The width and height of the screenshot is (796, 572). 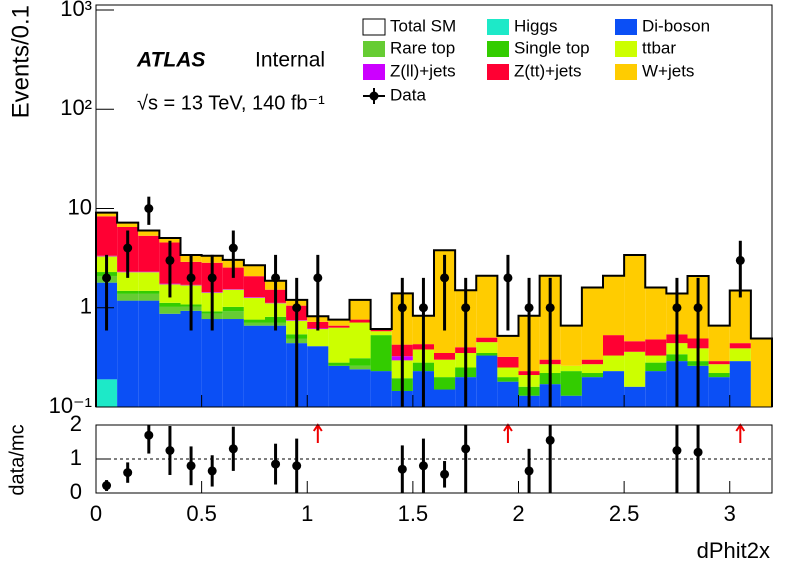 What do you see at coordinates (76, 423) in the screenshot?
I see `ratio-y-tick-label: 2` at bounding box center [76, 423].